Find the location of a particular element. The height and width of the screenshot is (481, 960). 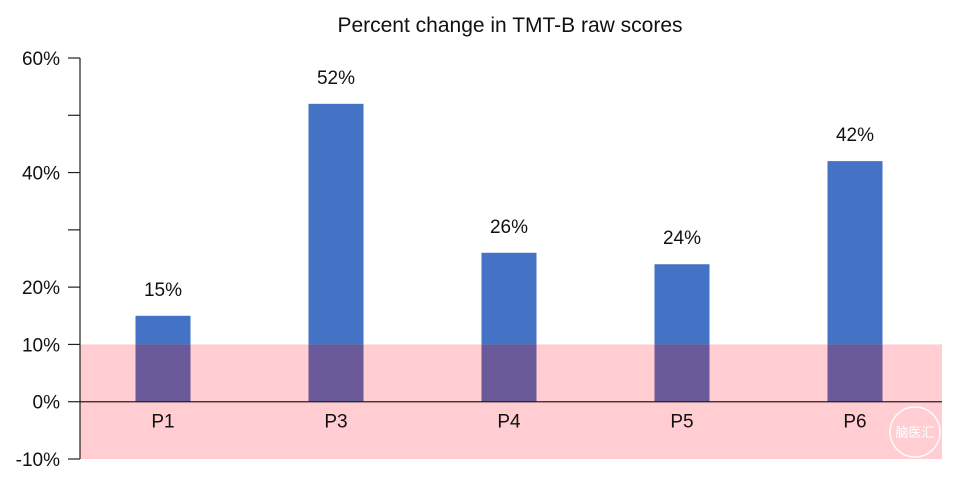

data-label-p5: 24% is located at coordinates (682, 238).